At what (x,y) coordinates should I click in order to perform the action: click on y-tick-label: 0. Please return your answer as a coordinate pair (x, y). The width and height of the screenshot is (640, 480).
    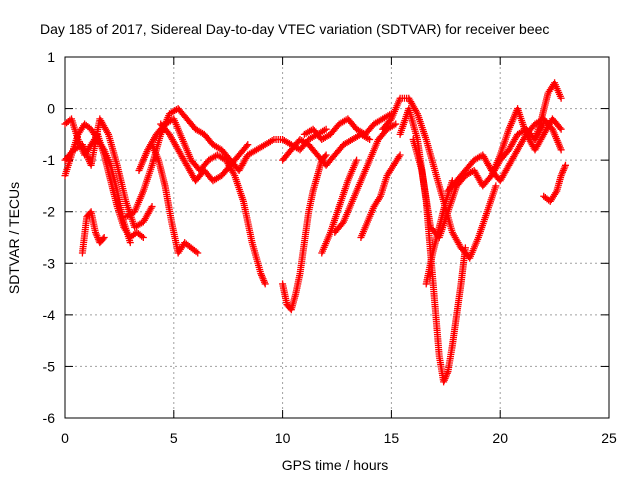
    Looking at the image, I should click on (51, 109).